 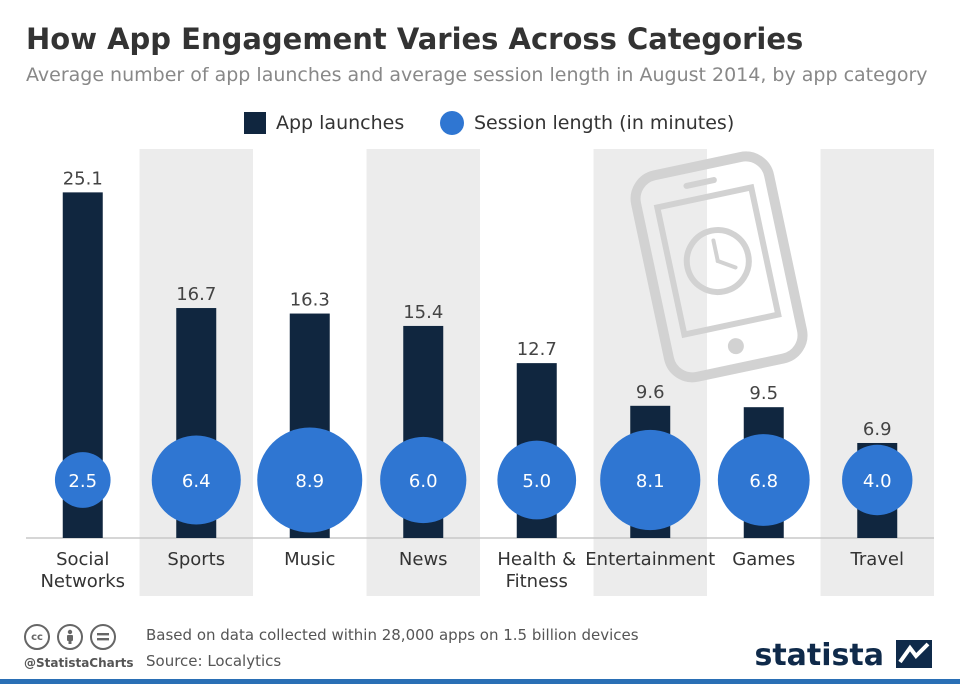 I want to click on legend-item-app-launches: App launches, so click(x=324, y=123).